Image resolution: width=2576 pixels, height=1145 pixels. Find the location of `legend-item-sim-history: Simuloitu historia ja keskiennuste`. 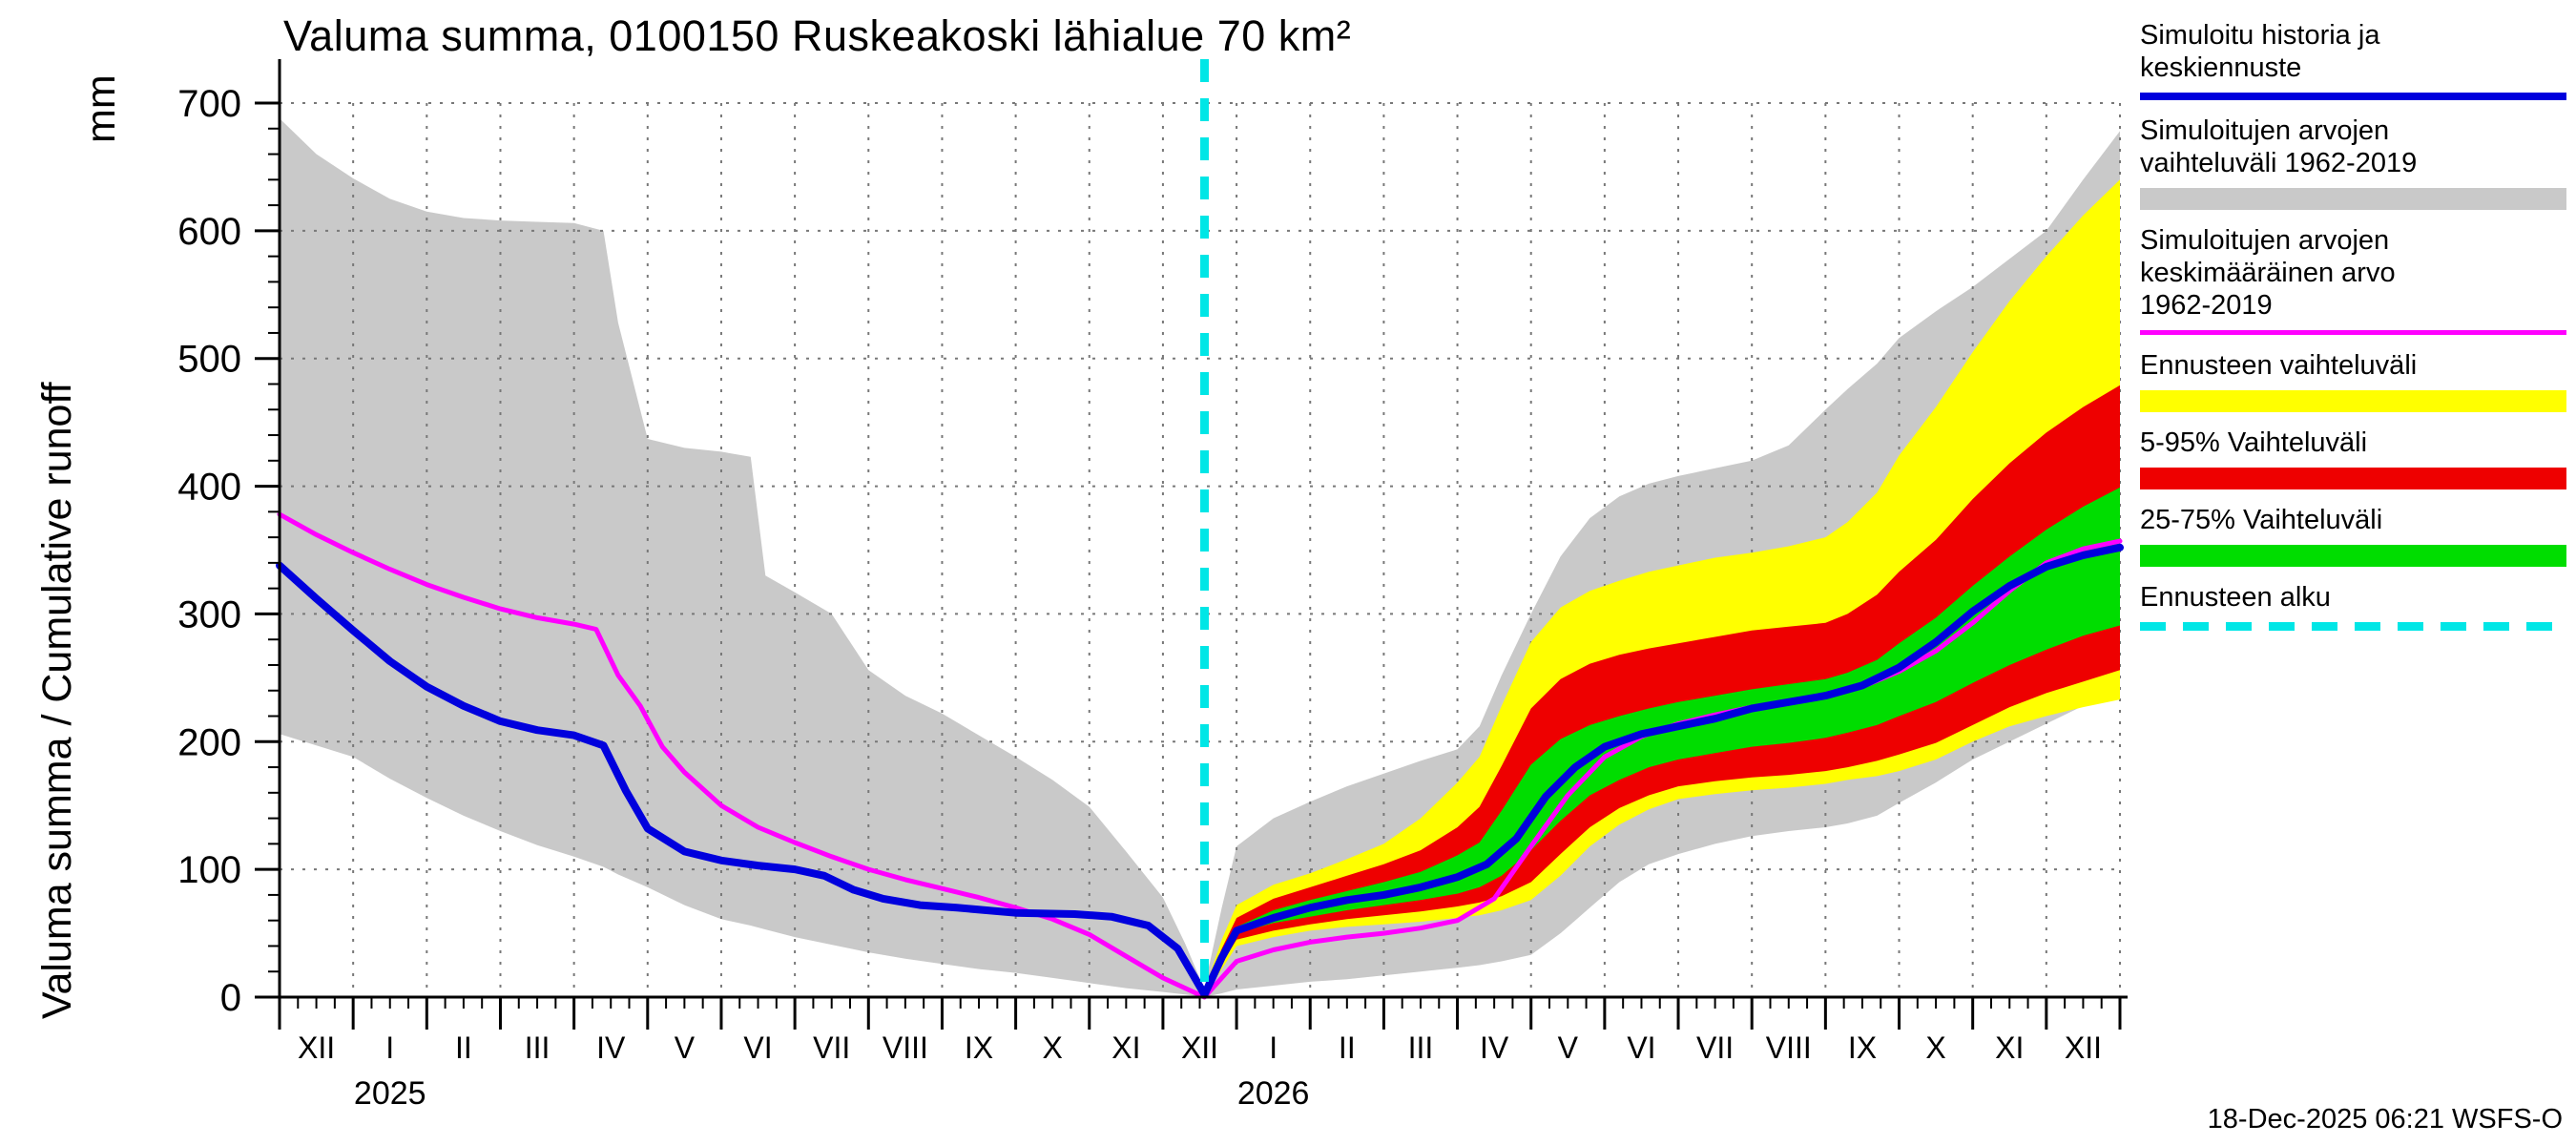

legend-item-sim-history: Simuloitu historia ja keskiennuste is located at coordinates (2353, 60).